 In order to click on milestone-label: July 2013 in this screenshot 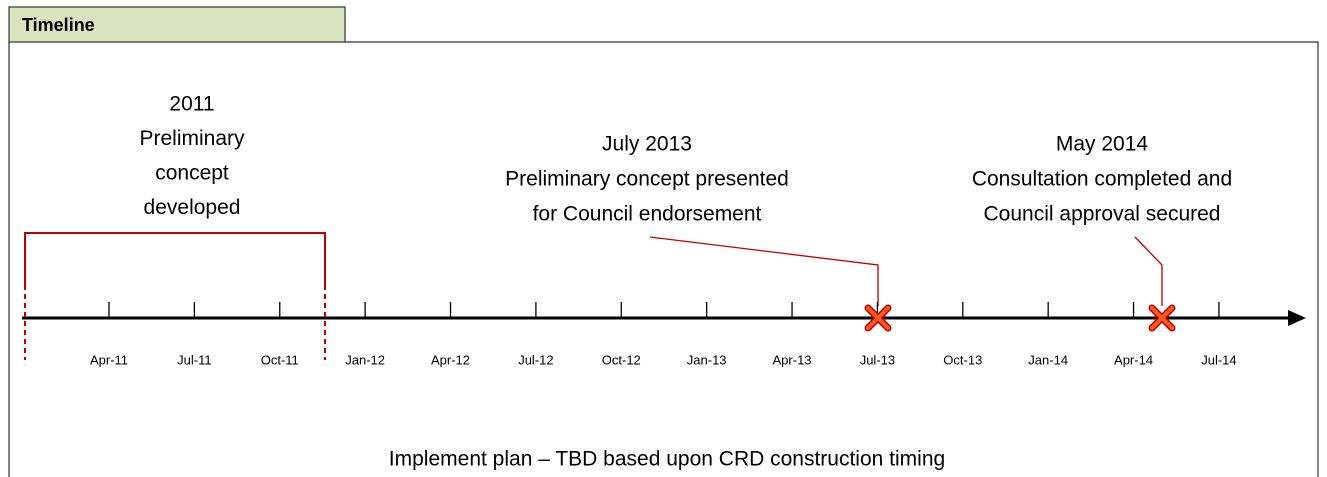, I will do `click(647, 144)`.